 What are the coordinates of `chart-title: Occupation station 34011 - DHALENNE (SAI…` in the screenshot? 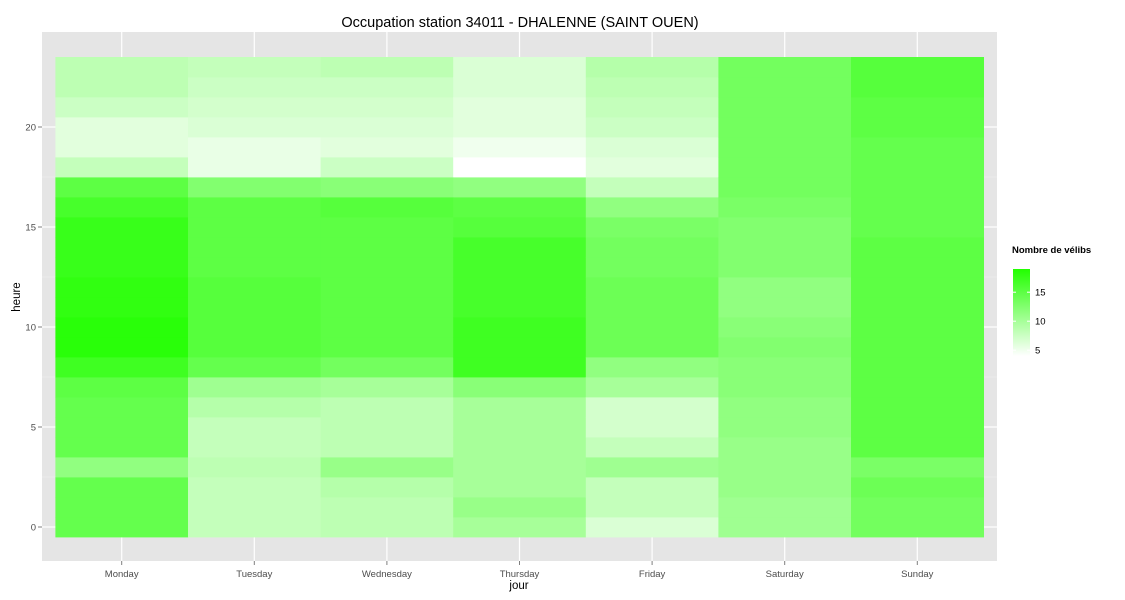 It's located at (520, 23).